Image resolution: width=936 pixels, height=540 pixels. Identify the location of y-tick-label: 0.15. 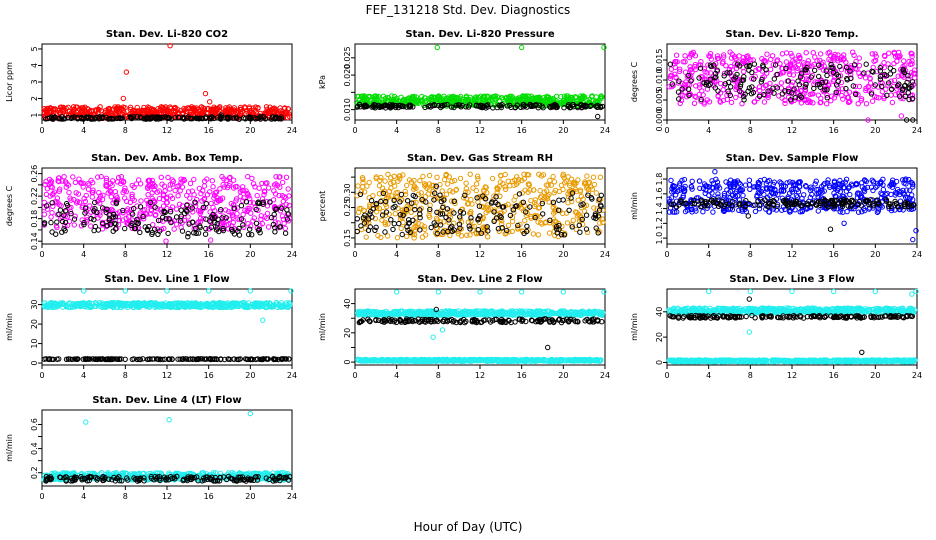
(347, 238).